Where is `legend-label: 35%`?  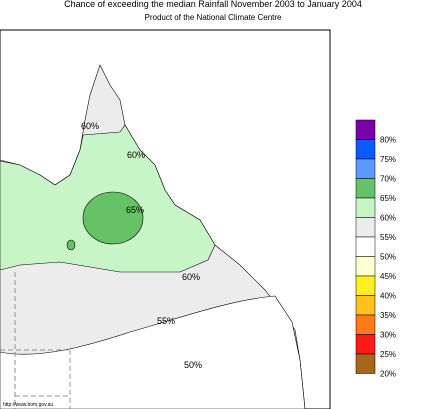 legend-label: 35% is located at coordinates (388, 315).